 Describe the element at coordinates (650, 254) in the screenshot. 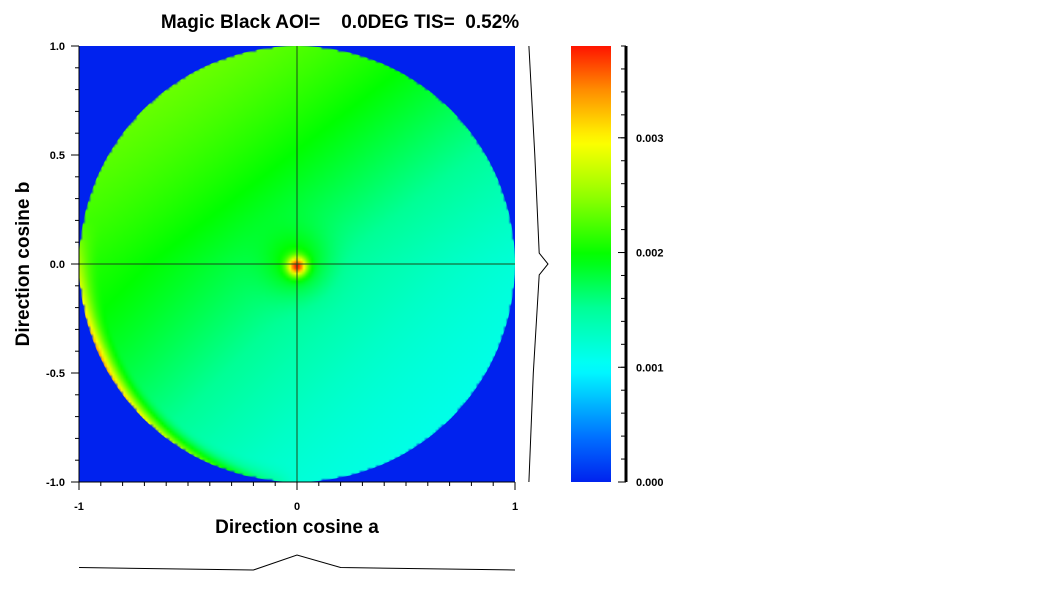

I see `colorbar-tick-label: 0.002` at that location.